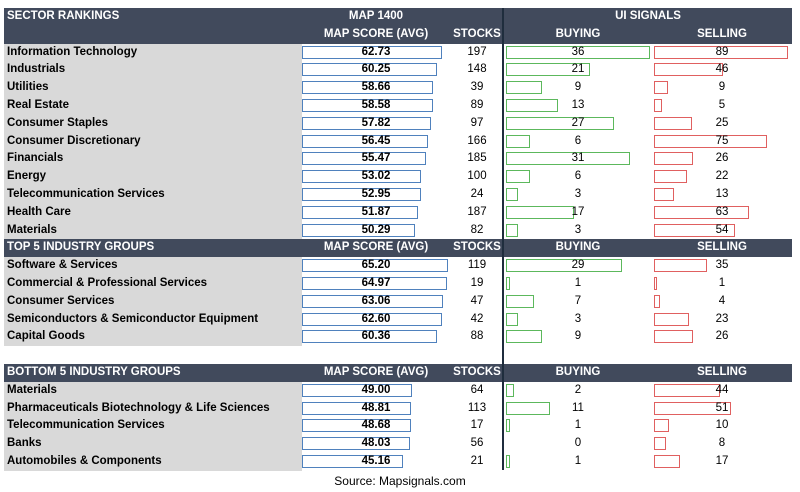  I want to click on row-label: Consumer Services, so click(153, 301).